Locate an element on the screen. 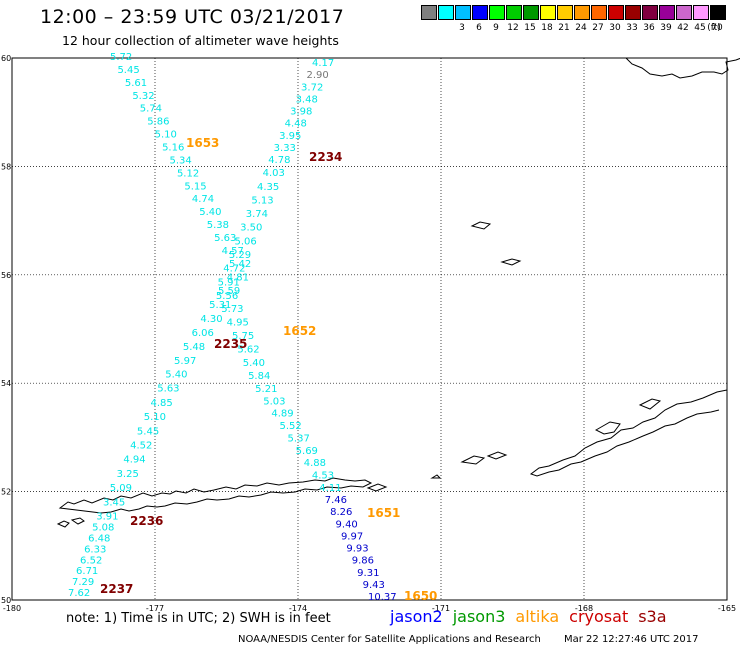  lon-tick-label: -174 is located at coordinates (298, 608).